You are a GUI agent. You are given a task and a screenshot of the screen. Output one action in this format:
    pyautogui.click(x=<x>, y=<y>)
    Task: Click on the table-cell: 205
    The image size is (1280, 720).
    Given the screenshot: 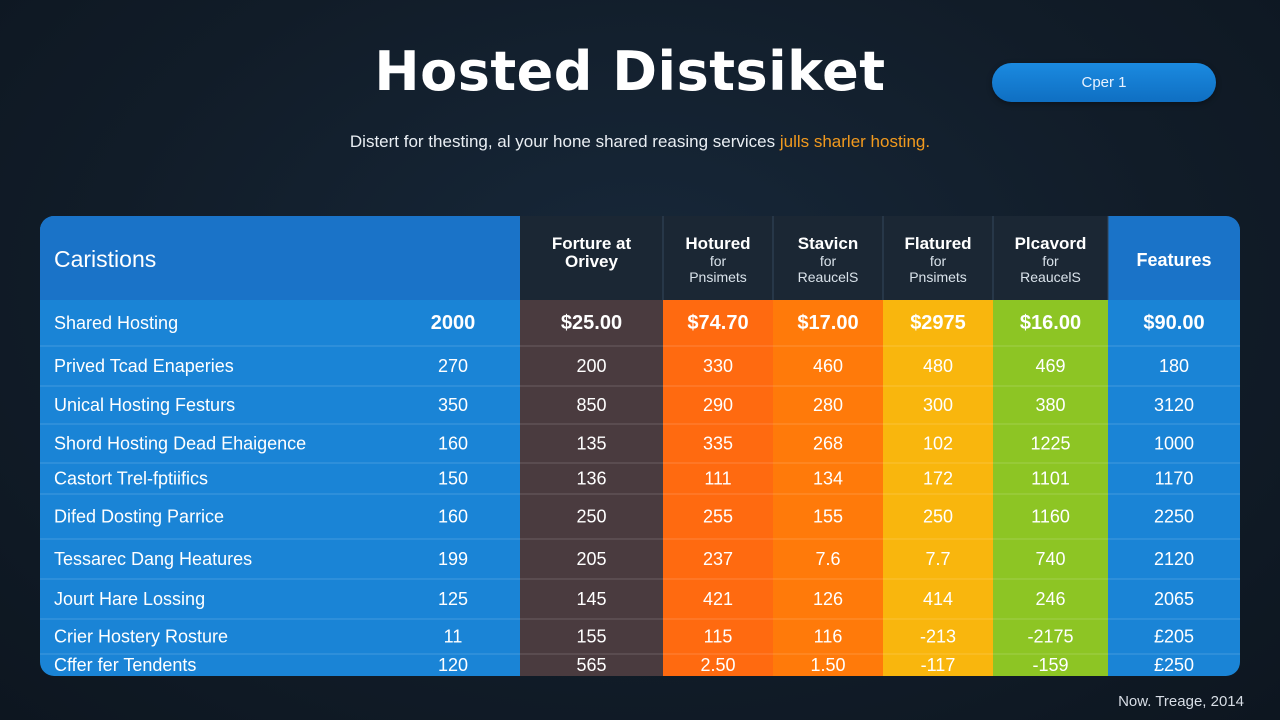 What is the action you would take?
    pyautogui.click(x=591, y=559)
    